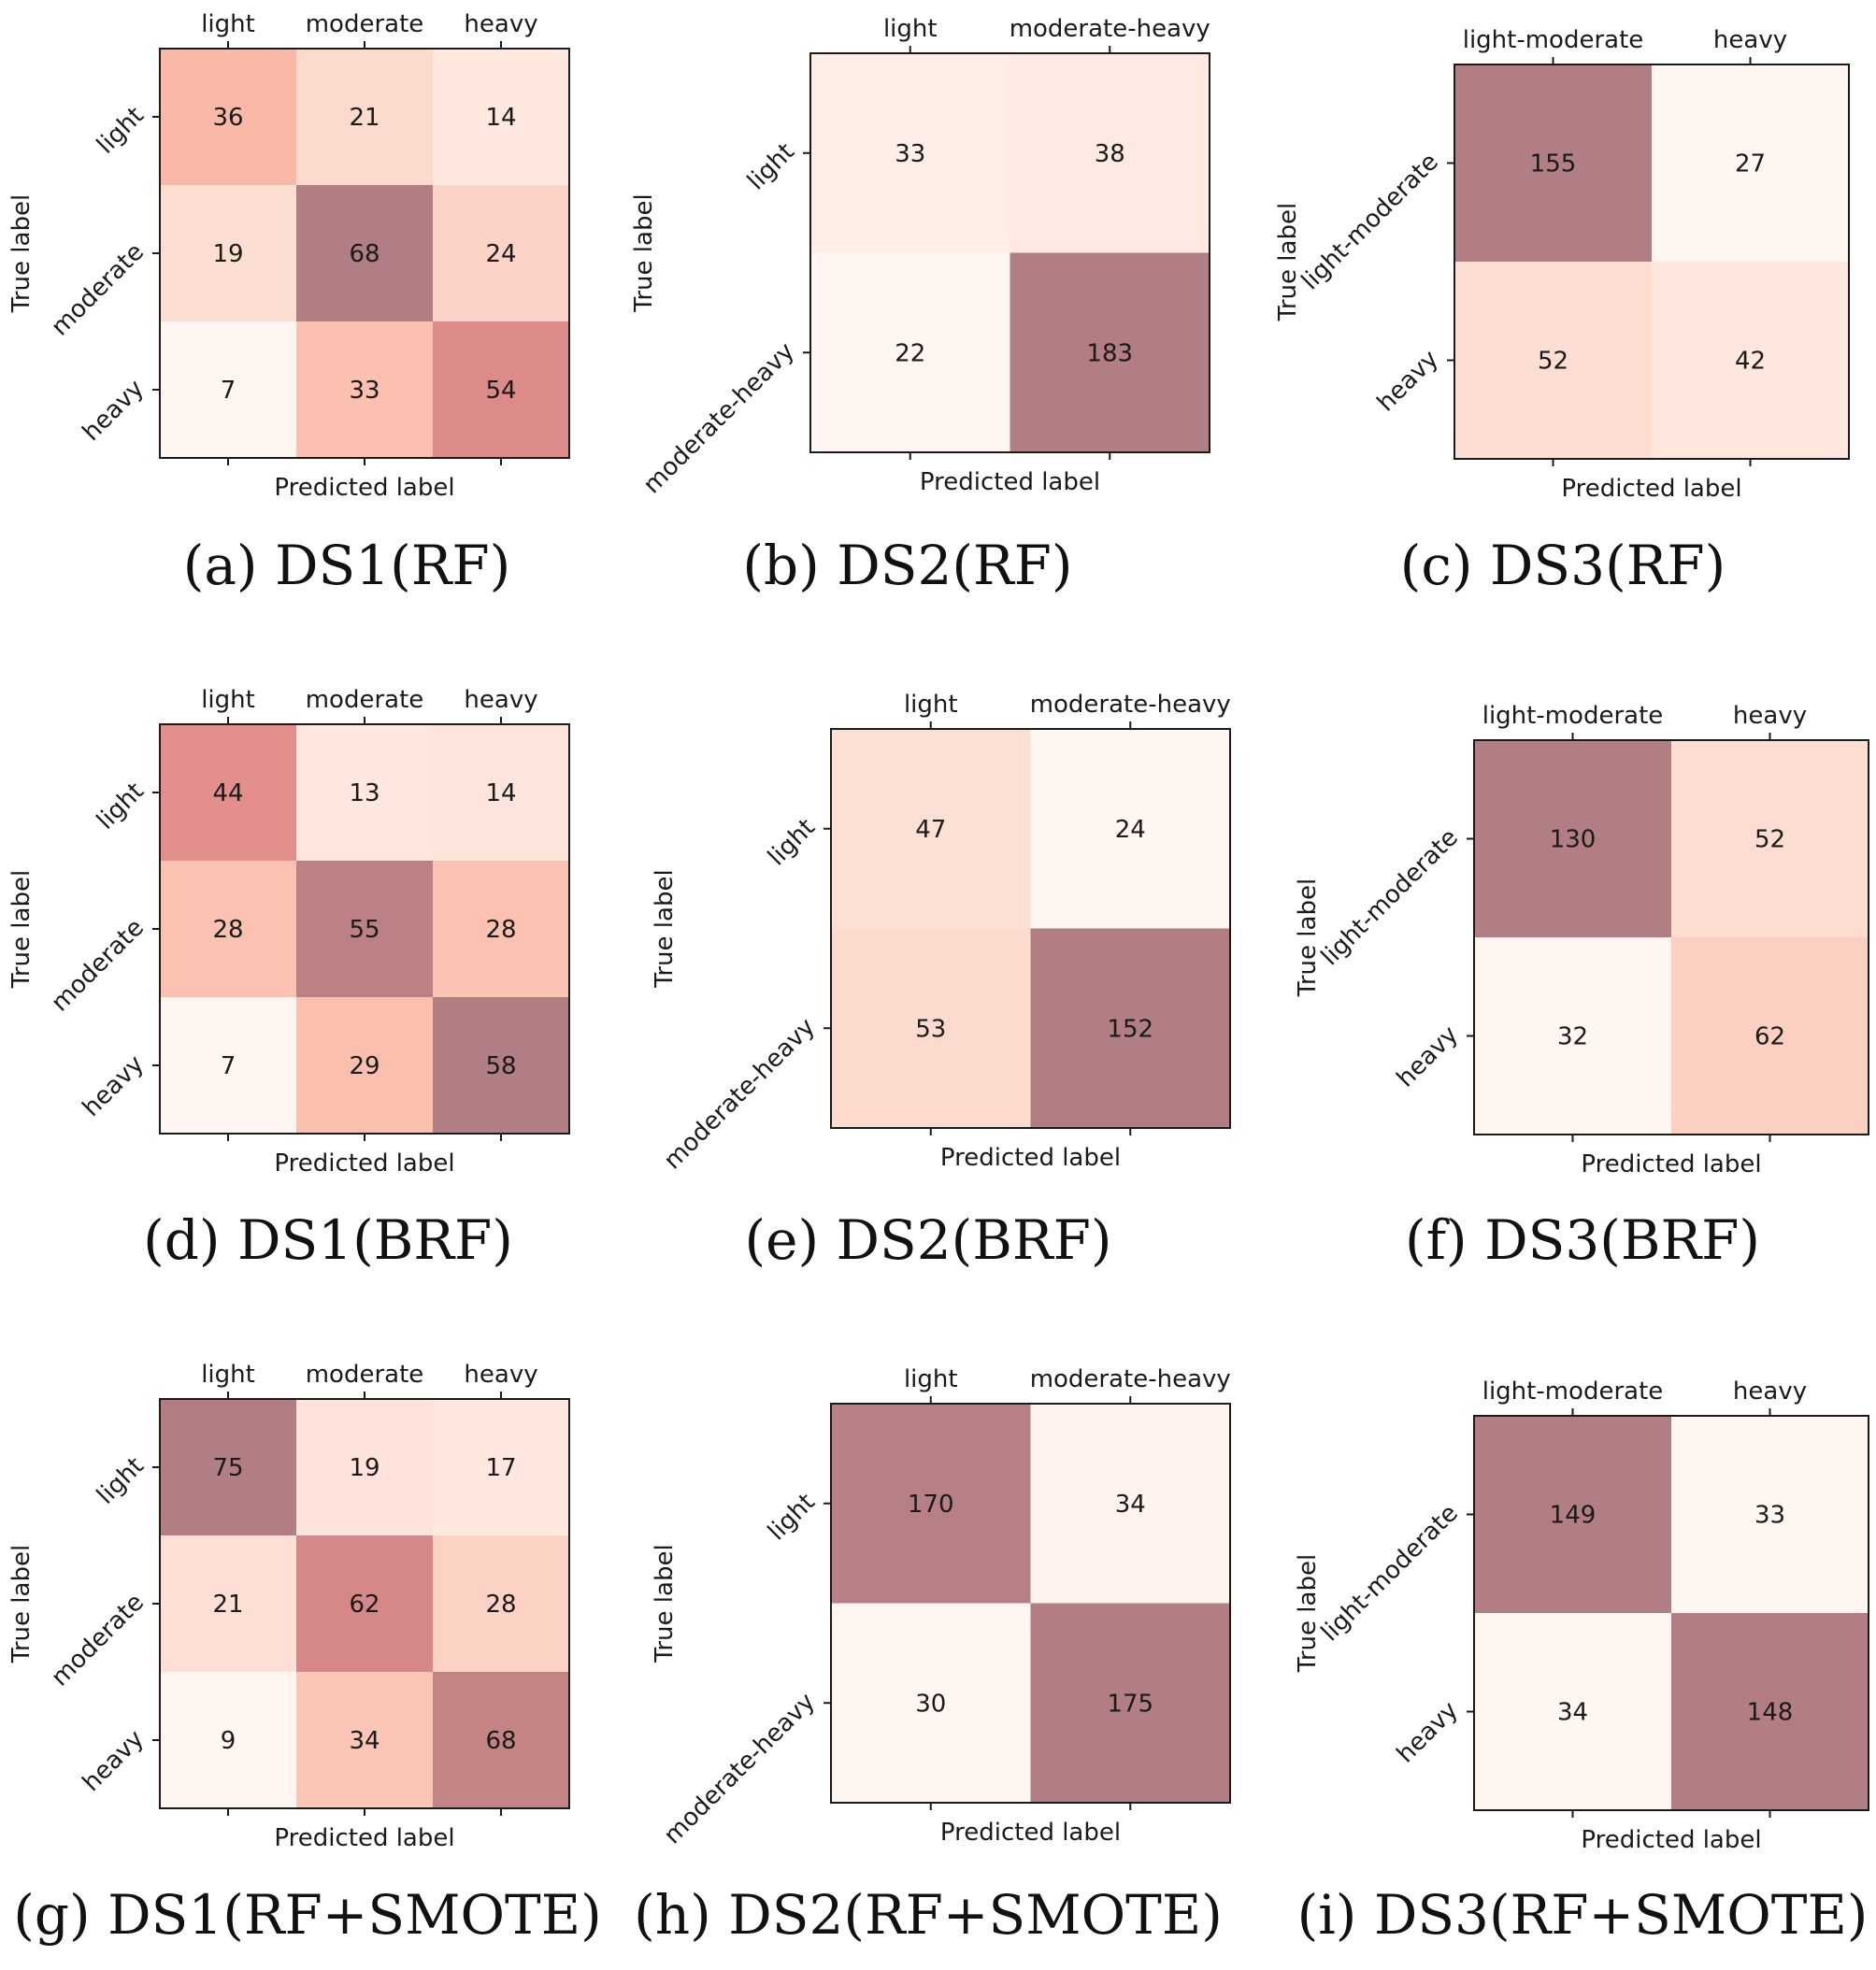 The image size is (1876, 1970). I want to click on cell-value-label: 17, so click(501, 1468).